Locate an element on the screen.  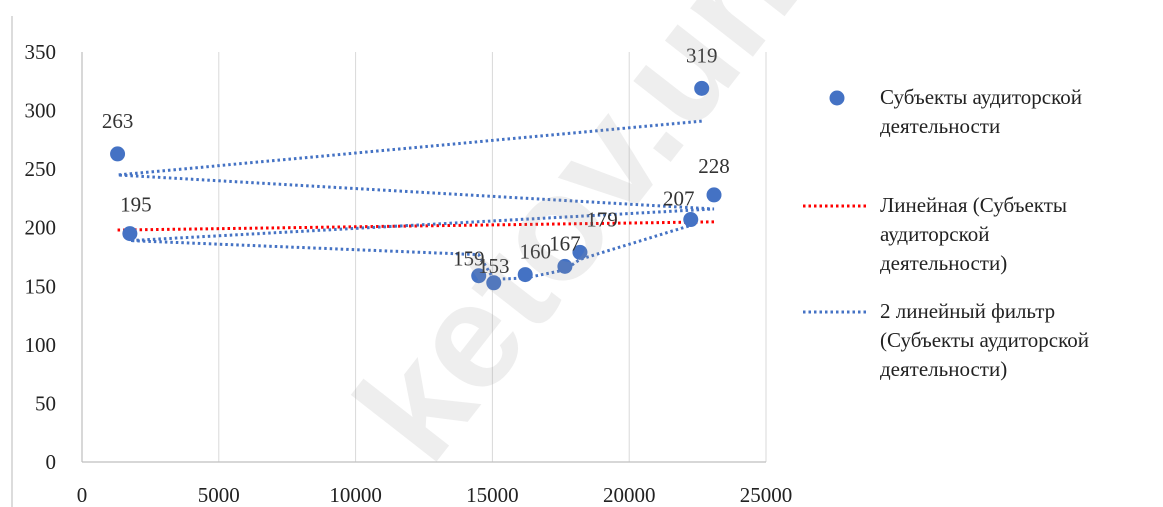
x-tick-label: 10000 is located at coordinates (355, 495).